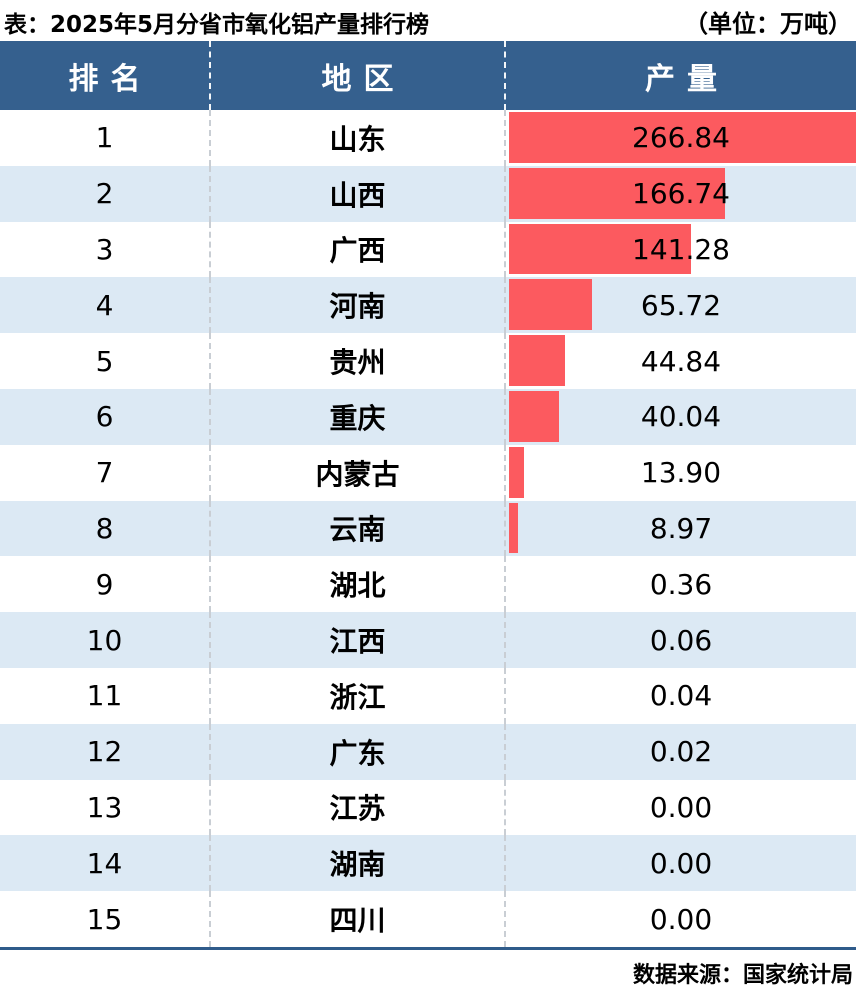  What do you see at coordinates (358, 416) in the screenshot?
I see `region-cell: 重庆` at bounding box center [358, 416].